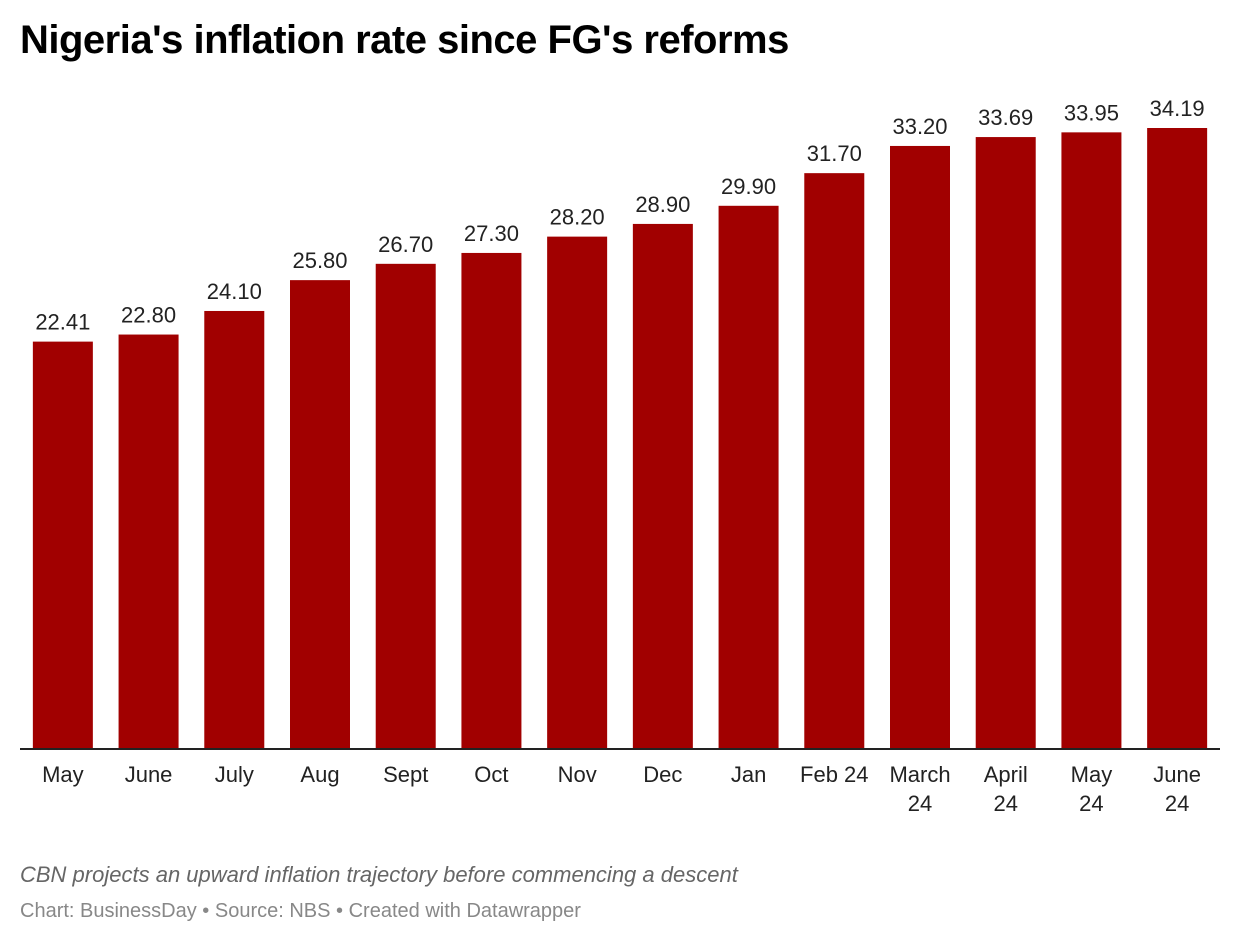 The height and width of the screenshot is (946, 1240). What do you see at coordinates (748, 186) in the screenshot?
I see `value-label: 29.90` at bounding box center [748, 186].